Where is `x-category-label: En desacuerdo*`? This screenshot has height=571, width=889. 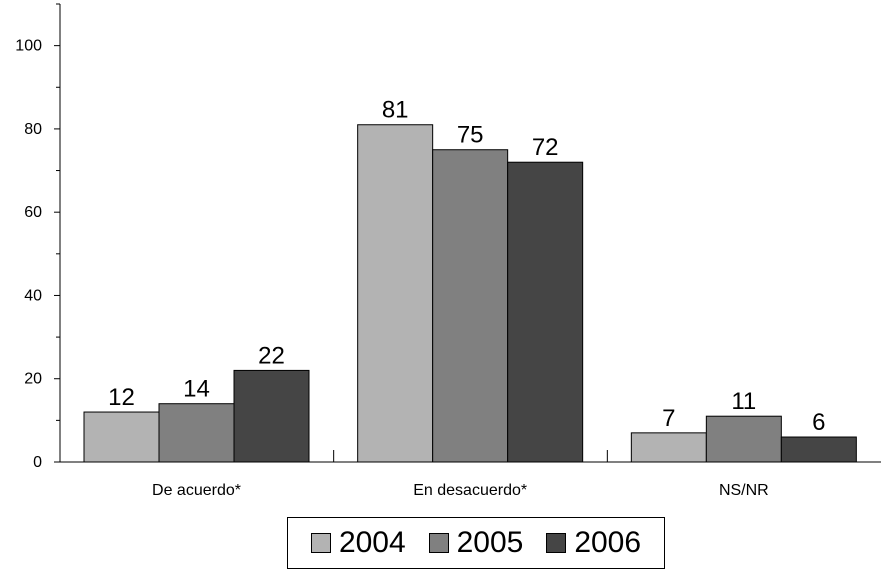 x-category-label: En desacuerdo* is located at coordinates (470, 490).